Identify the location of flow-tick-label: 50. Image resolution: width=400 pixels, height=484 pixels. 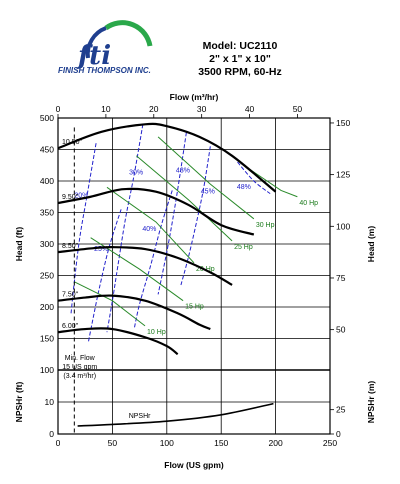
(113, 443).